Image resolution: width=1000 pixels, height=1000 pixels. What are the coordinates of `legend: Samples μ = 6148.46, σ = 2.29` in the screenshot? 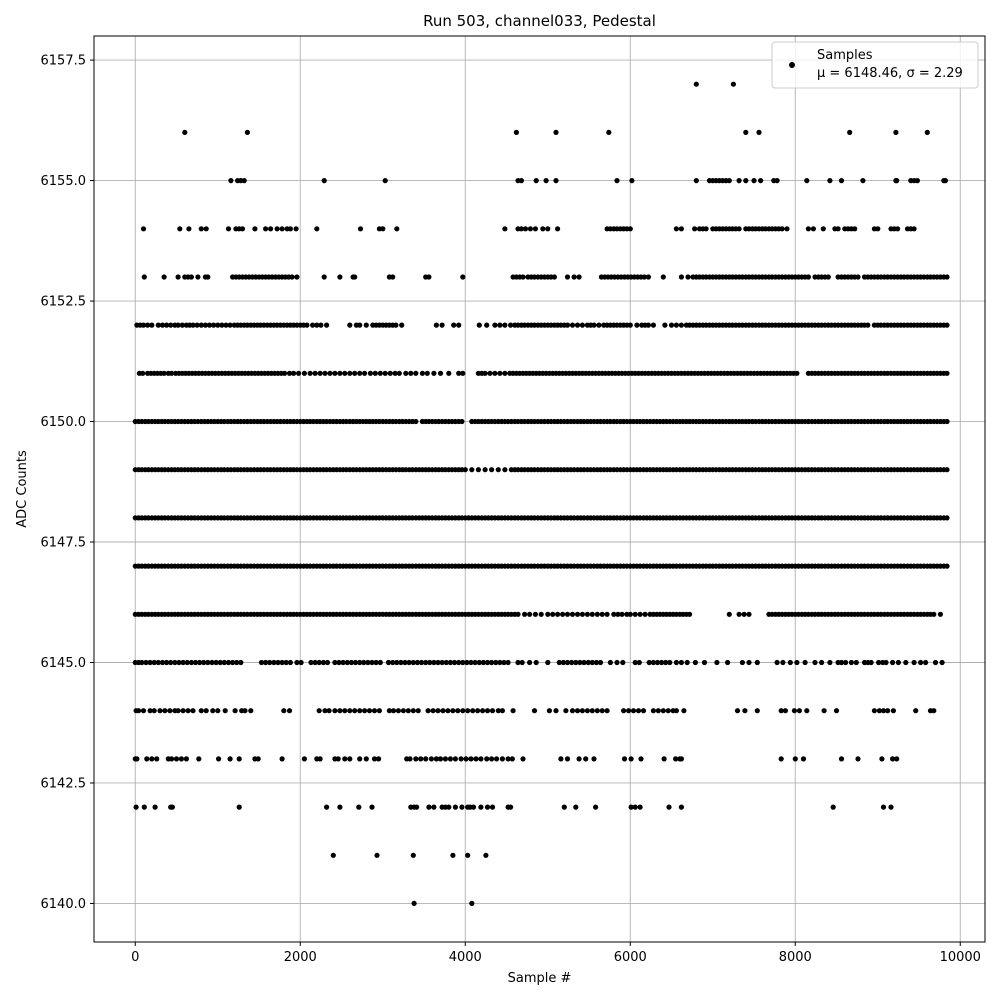 It's located at (875, 65).